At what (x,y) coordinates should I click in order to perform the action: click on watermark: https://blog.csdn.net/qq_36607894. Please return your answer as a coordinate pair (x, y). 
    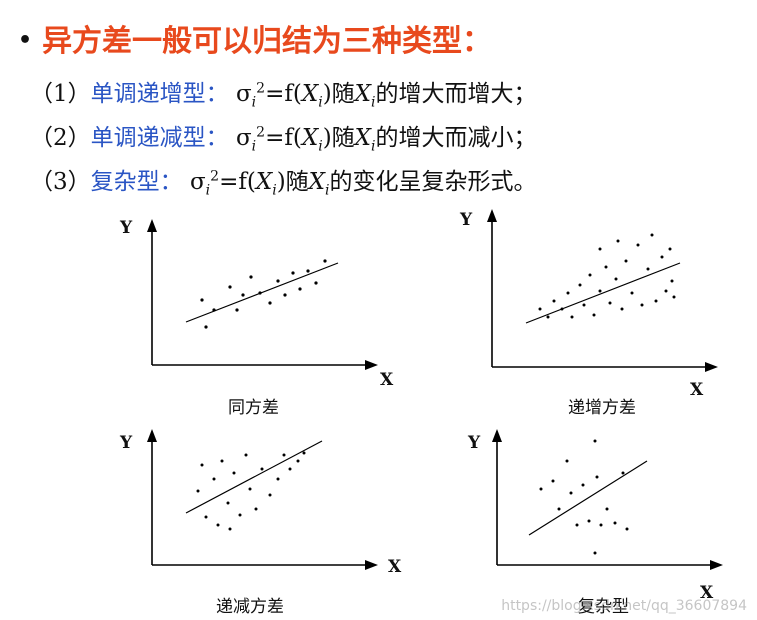
    Looking at the image, I should click on (624, 606).